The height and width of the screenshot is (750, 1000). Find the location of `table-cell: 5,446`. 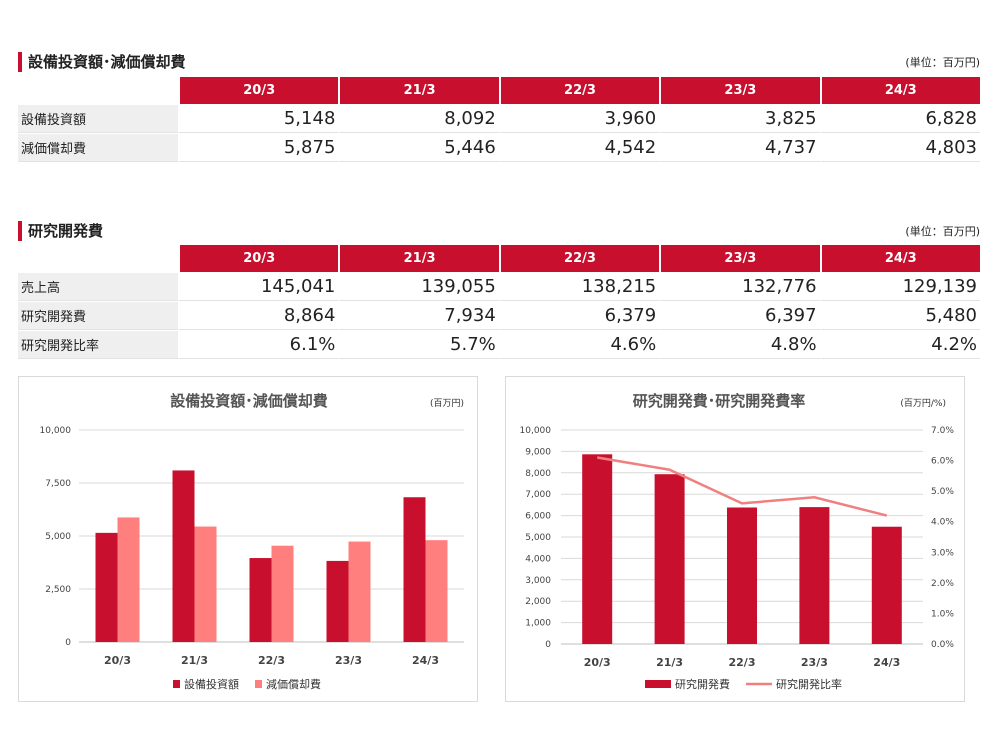

table-cell: 5,446 is located at coordinates (418, 147).